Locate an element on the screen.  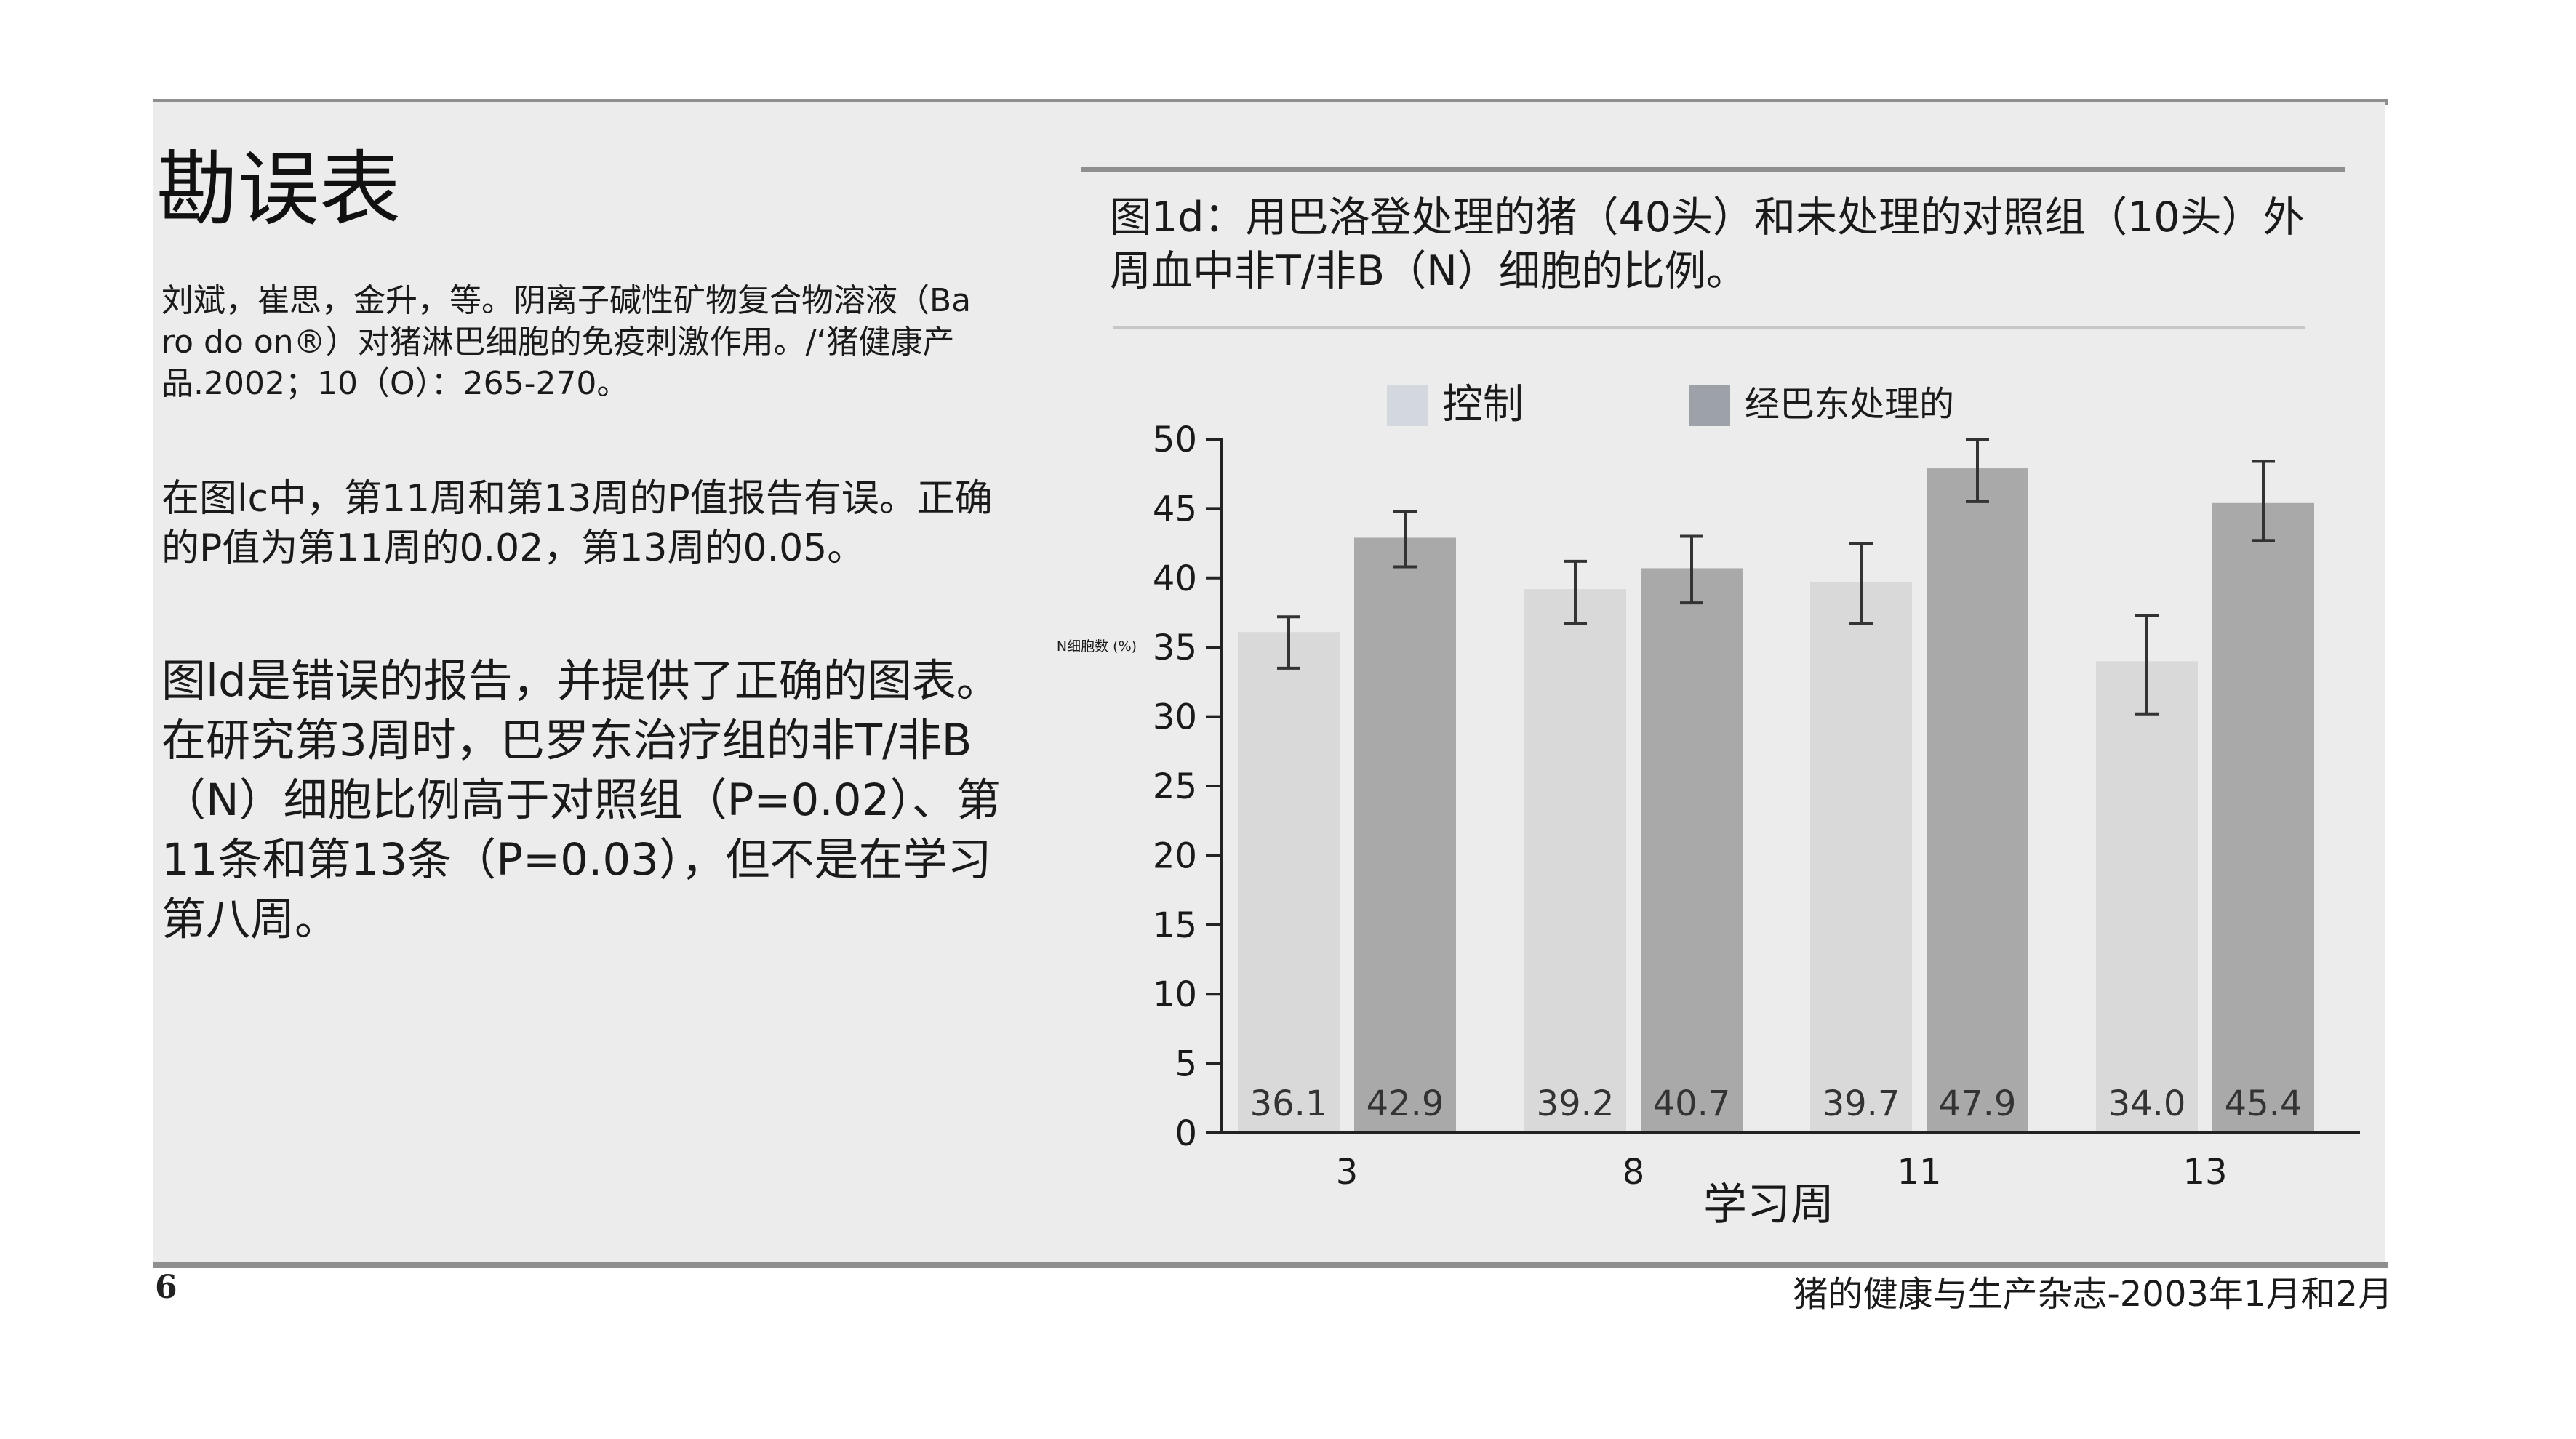
page-title: 勘误表 is located at coordinates (278, 190).